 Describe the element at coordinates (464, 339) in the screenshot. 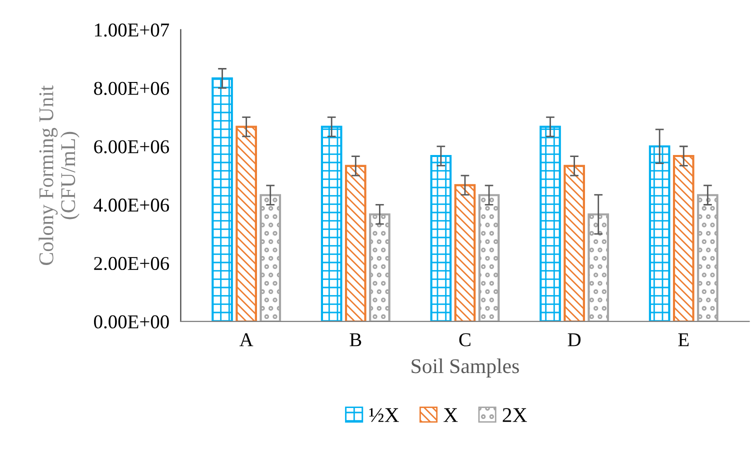

I see `x-tick-label: C` at that location.